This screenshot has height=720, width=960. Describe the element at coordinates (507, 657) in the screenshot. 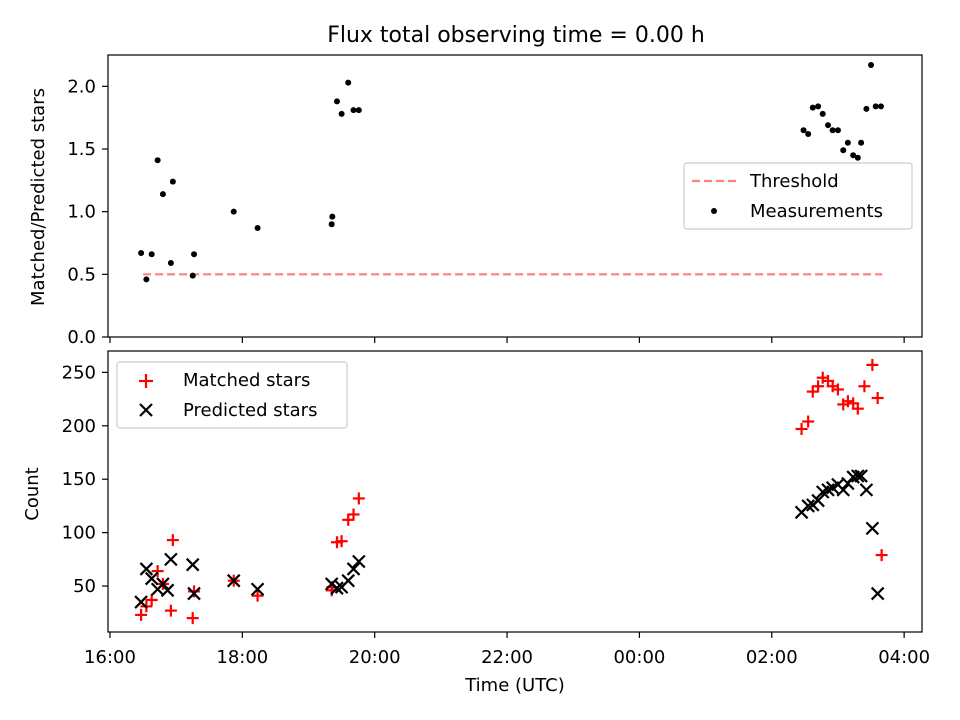

I see `count-x-tick-label: 22:00` at that location.